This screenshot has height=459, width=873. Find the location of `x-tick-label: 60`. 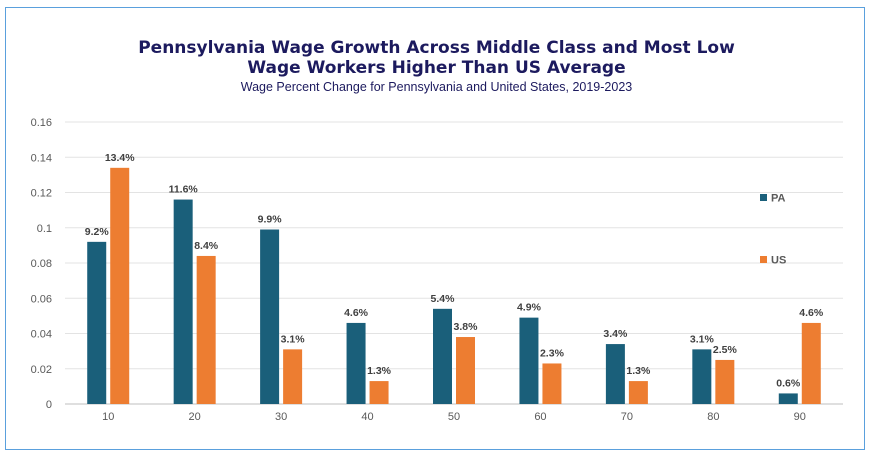

x-tick-label: 60 is located at coordinates (540, 417).